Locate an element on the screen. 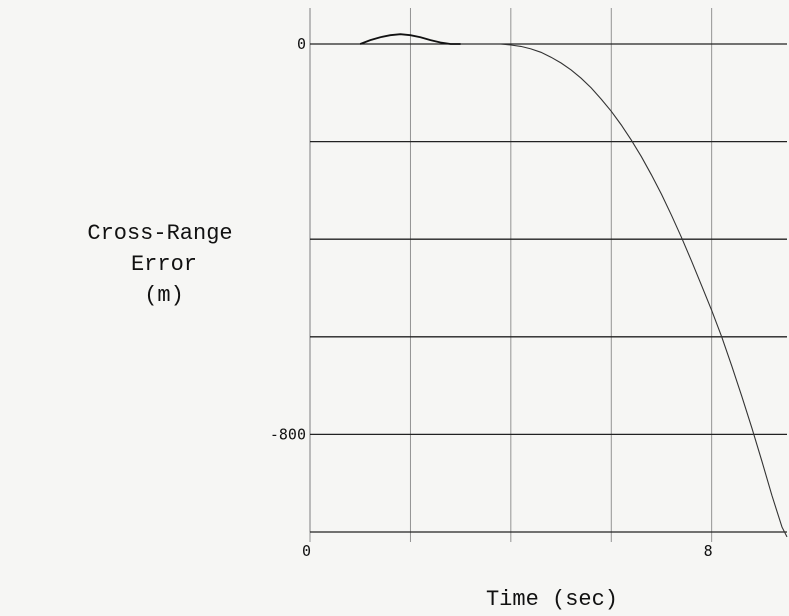  y-axis-label-line-3: (m) is located at coordinates (164, 295).